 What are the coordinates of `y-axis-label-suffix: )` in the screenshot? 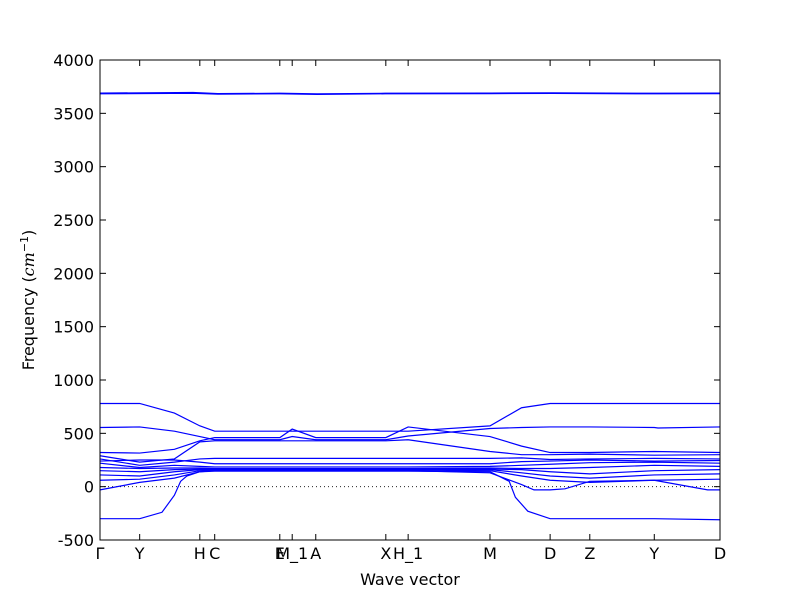 It's located at (28, 233).